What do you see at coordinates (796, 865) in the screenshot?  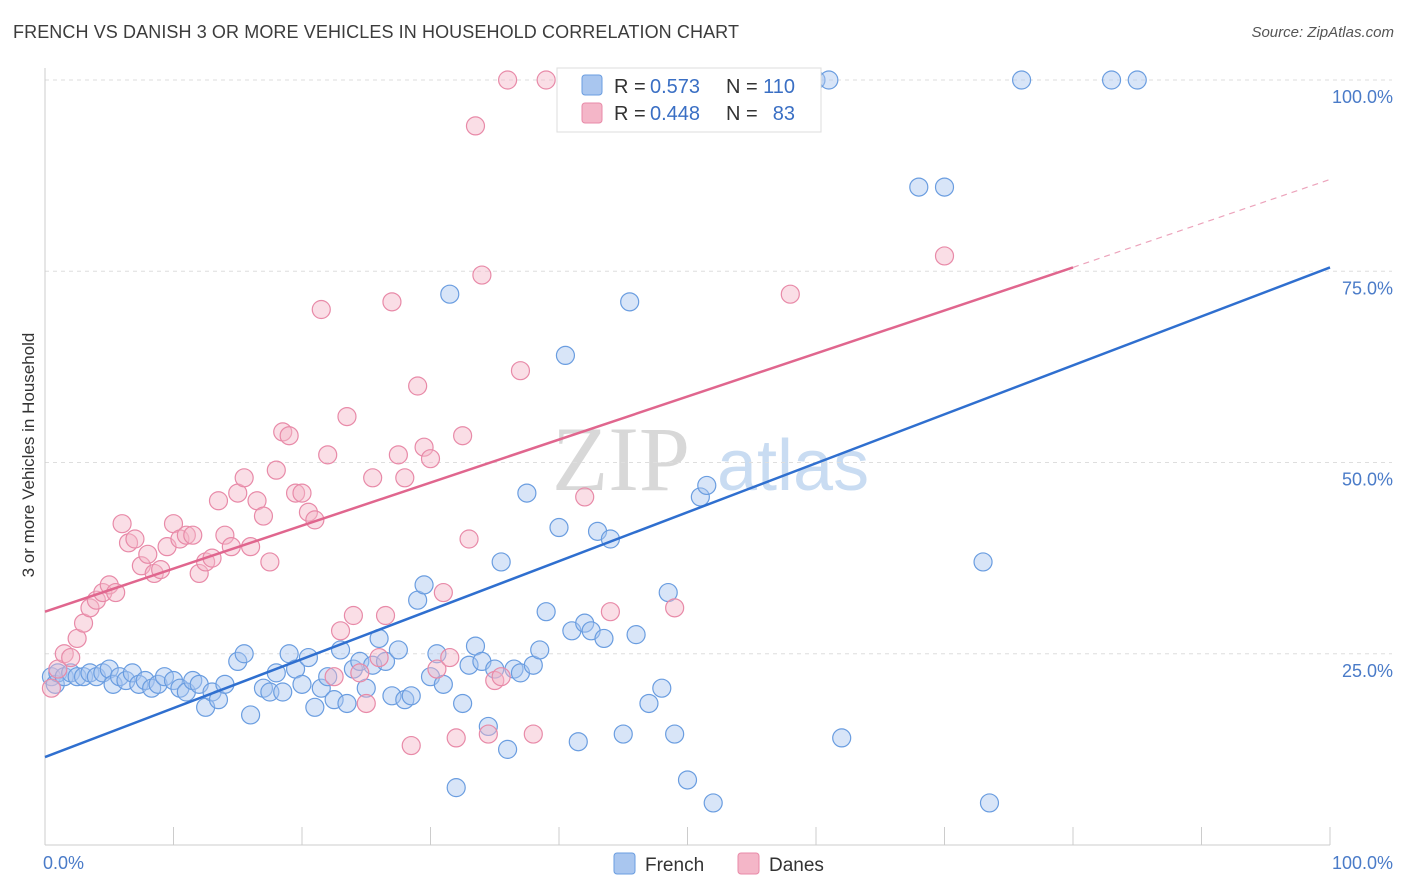 I see `bottom-legend-danes: Danes` at bounding box center [796, 865].